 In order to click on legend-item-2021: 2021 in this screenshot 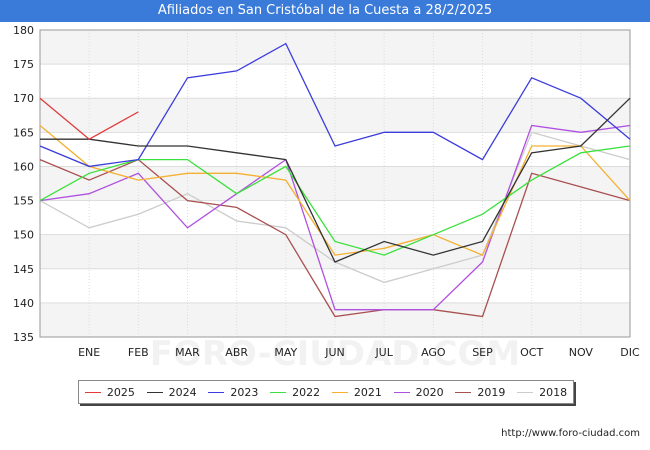, I will do `click(356, 392)`.